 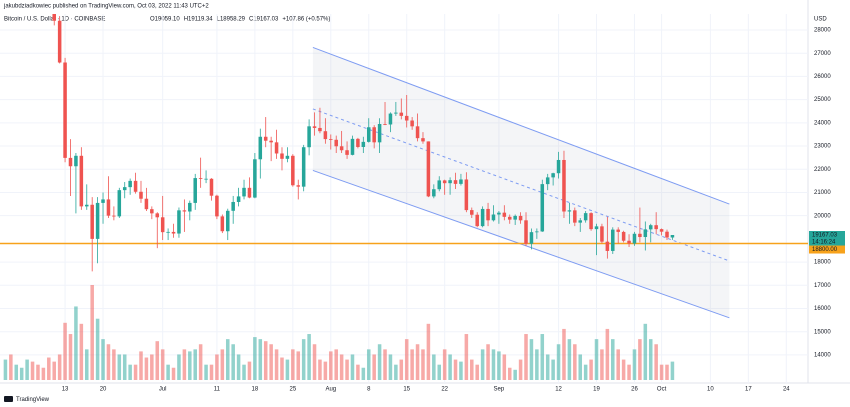 I want to click on y-tick-label: 22000, so click(x=822, y=170).